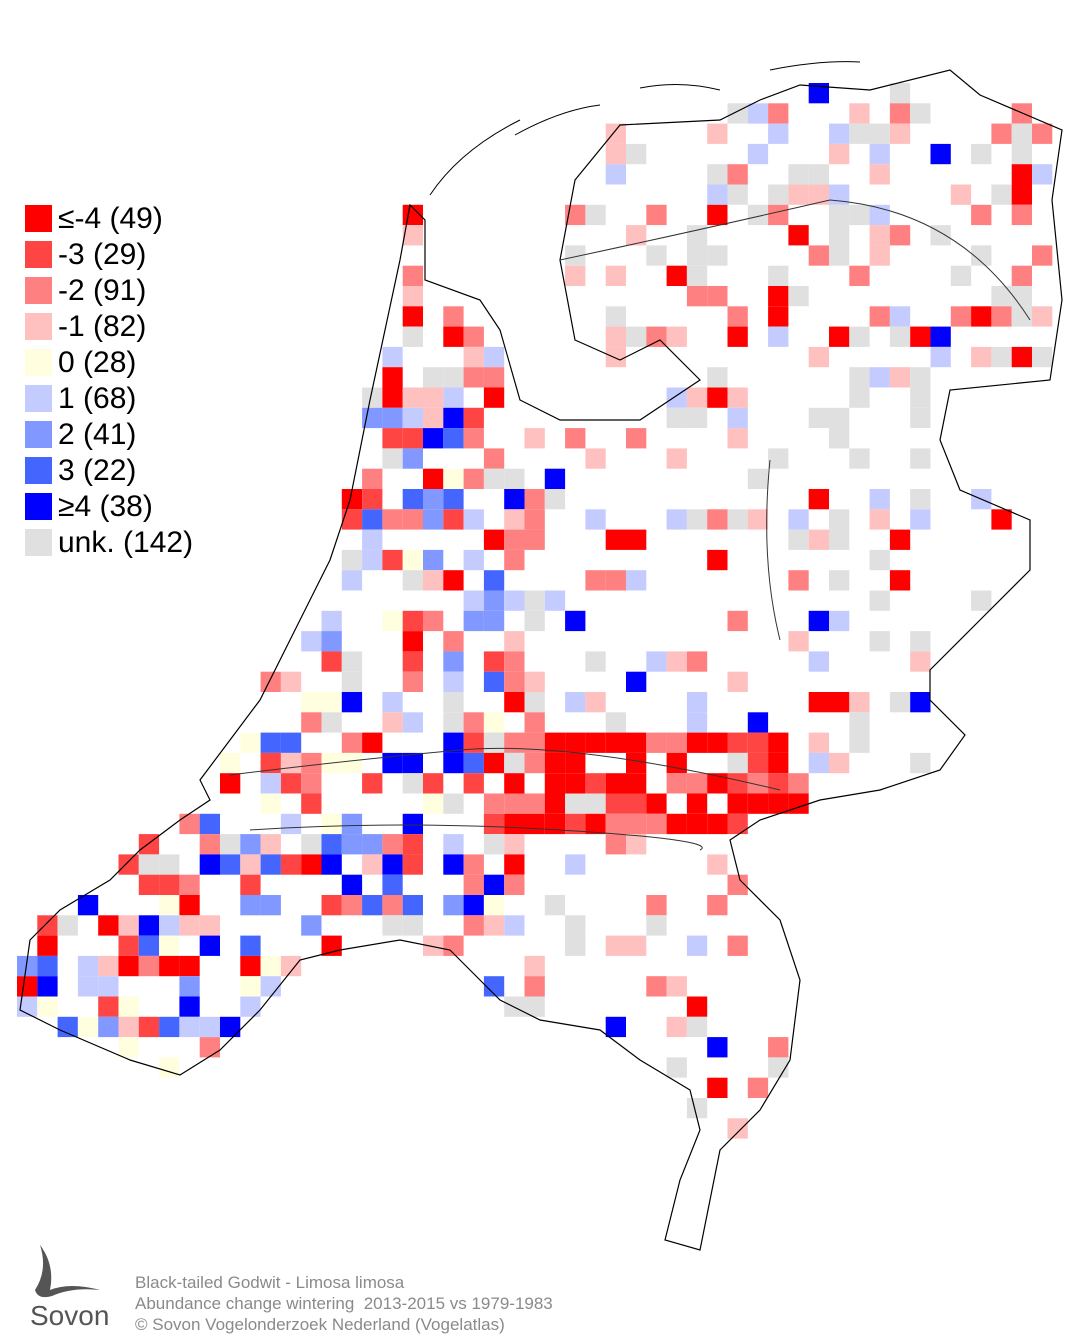  I want to click on legend-label: 2 (41), so click(97, 434).